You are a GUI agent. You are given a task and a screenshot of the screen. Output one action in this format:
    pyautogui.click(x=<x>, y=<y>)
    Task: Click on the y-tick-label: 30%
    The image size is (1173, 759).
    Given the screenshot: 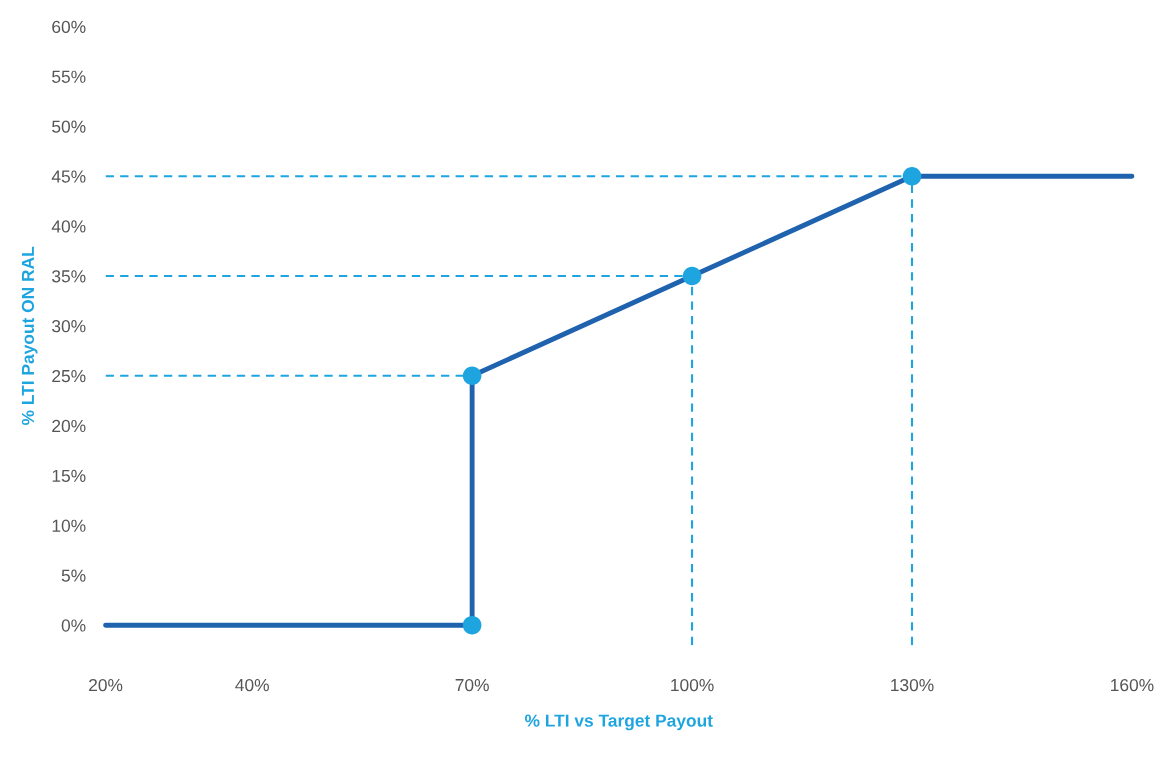 What is the action you would take?
    pyautogui.click(x=69, y=326)
    